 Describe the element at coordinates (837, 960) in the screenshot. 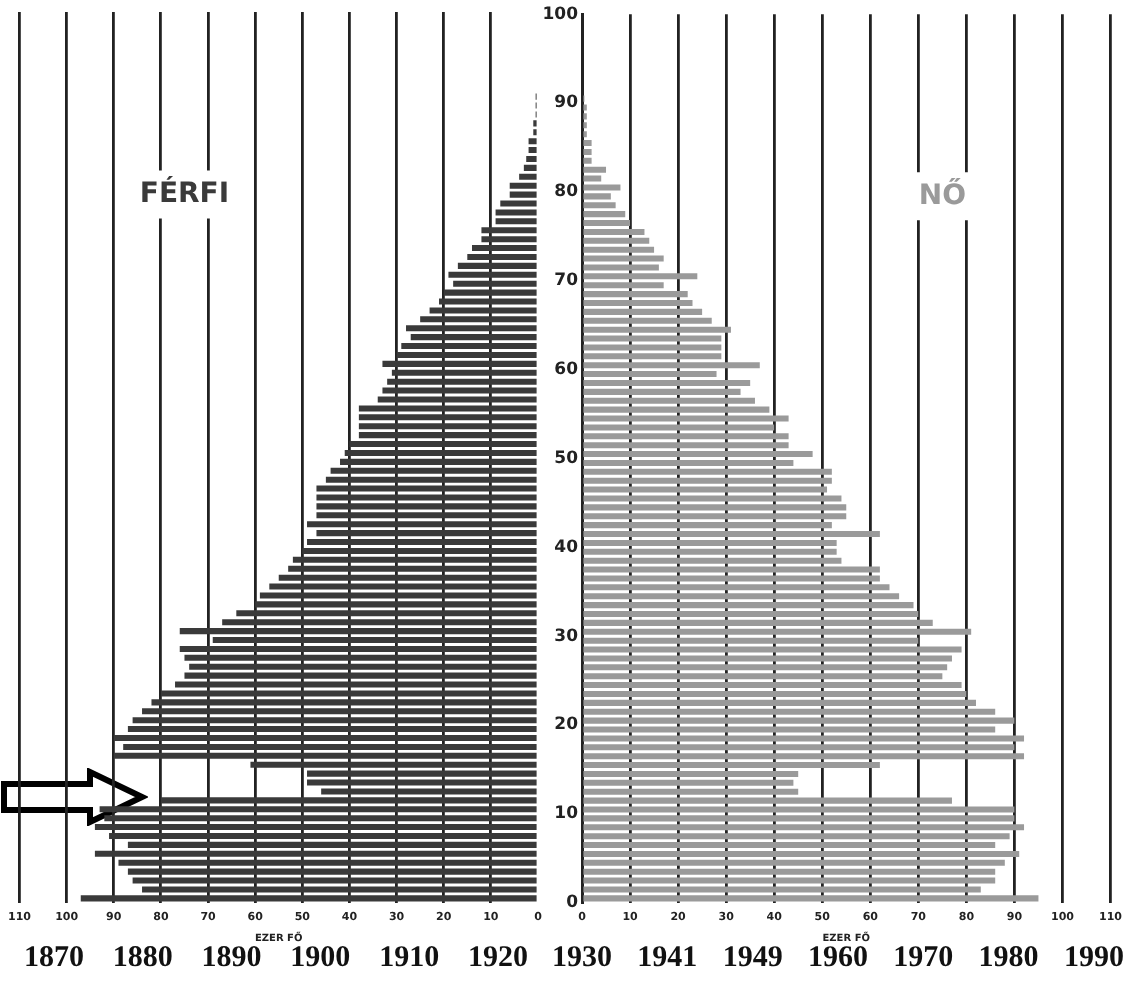

I see `text: 1960` at that location.